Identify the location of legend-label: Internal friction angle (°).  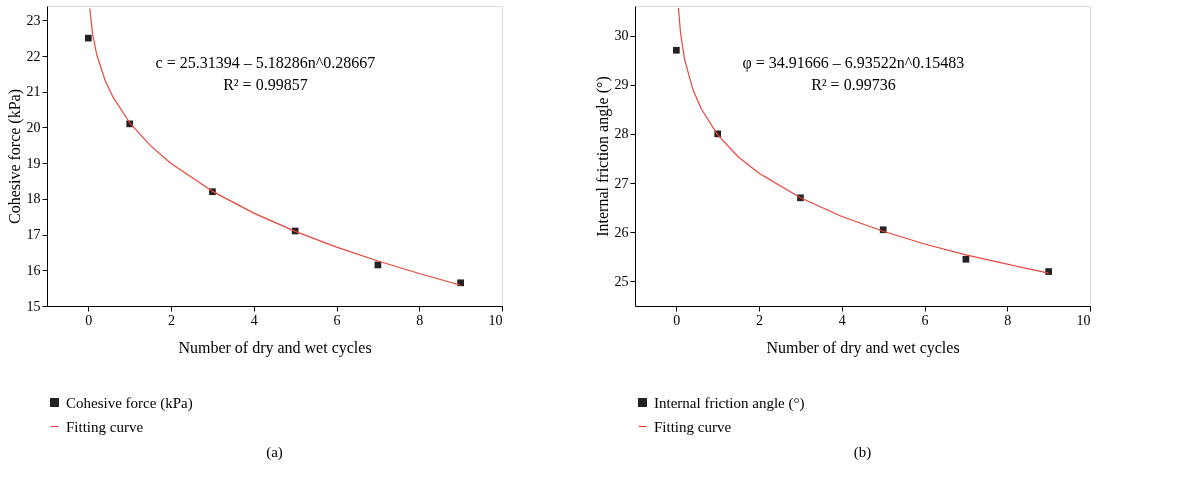
(729, 403).